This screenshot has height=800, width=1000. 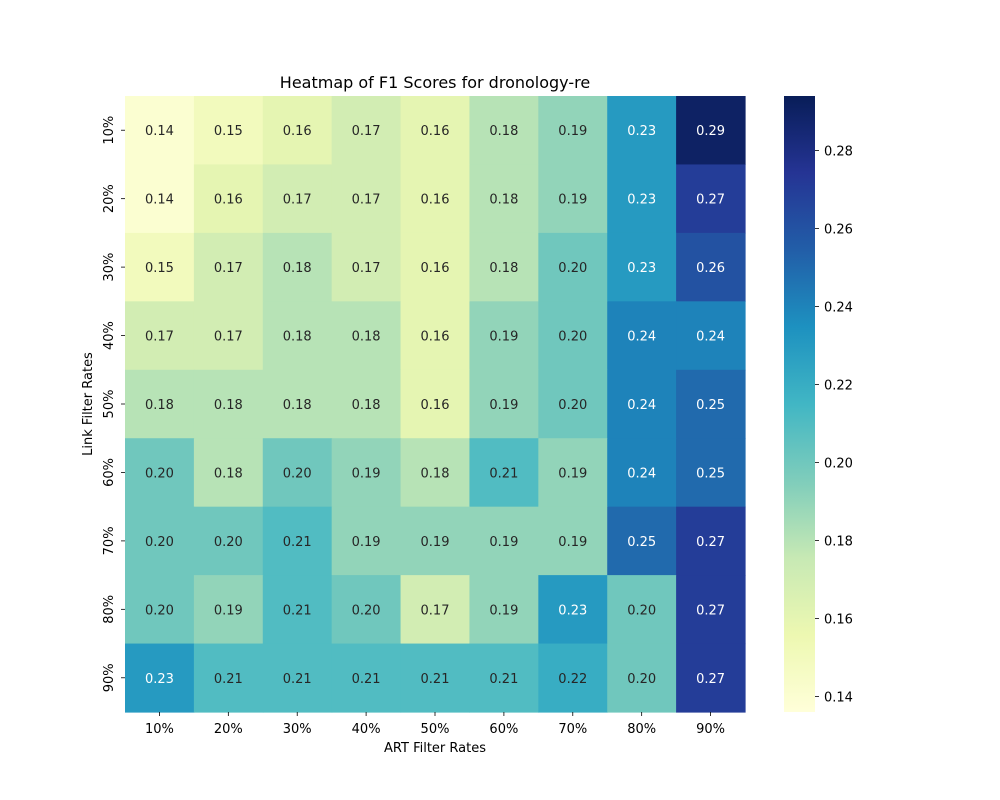 I want to click on x-axis-ticks: 10% 20% 30% 40% 50% 60% 70% 80% 90%, so click(x=435, y=724).